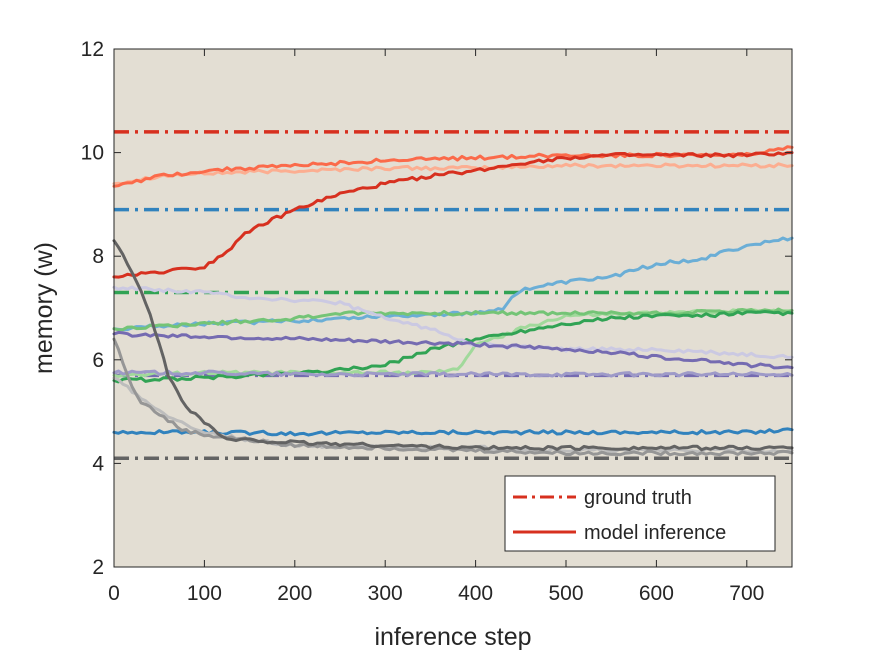  What do you see at coordinates (655, 533) in the screenshot?
I see `legend-model-inference-label: model inference` at bounding box center [655, 533].